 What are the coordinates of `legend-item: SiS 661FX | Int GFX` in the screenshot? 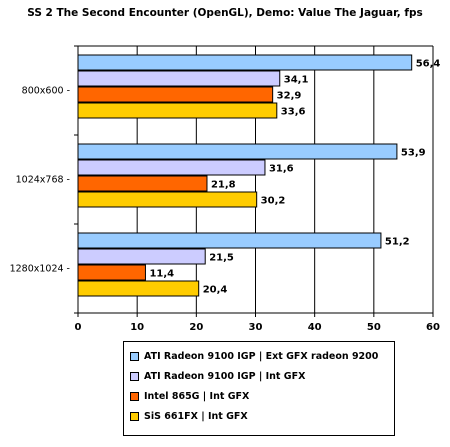 It's located at (262, 416).